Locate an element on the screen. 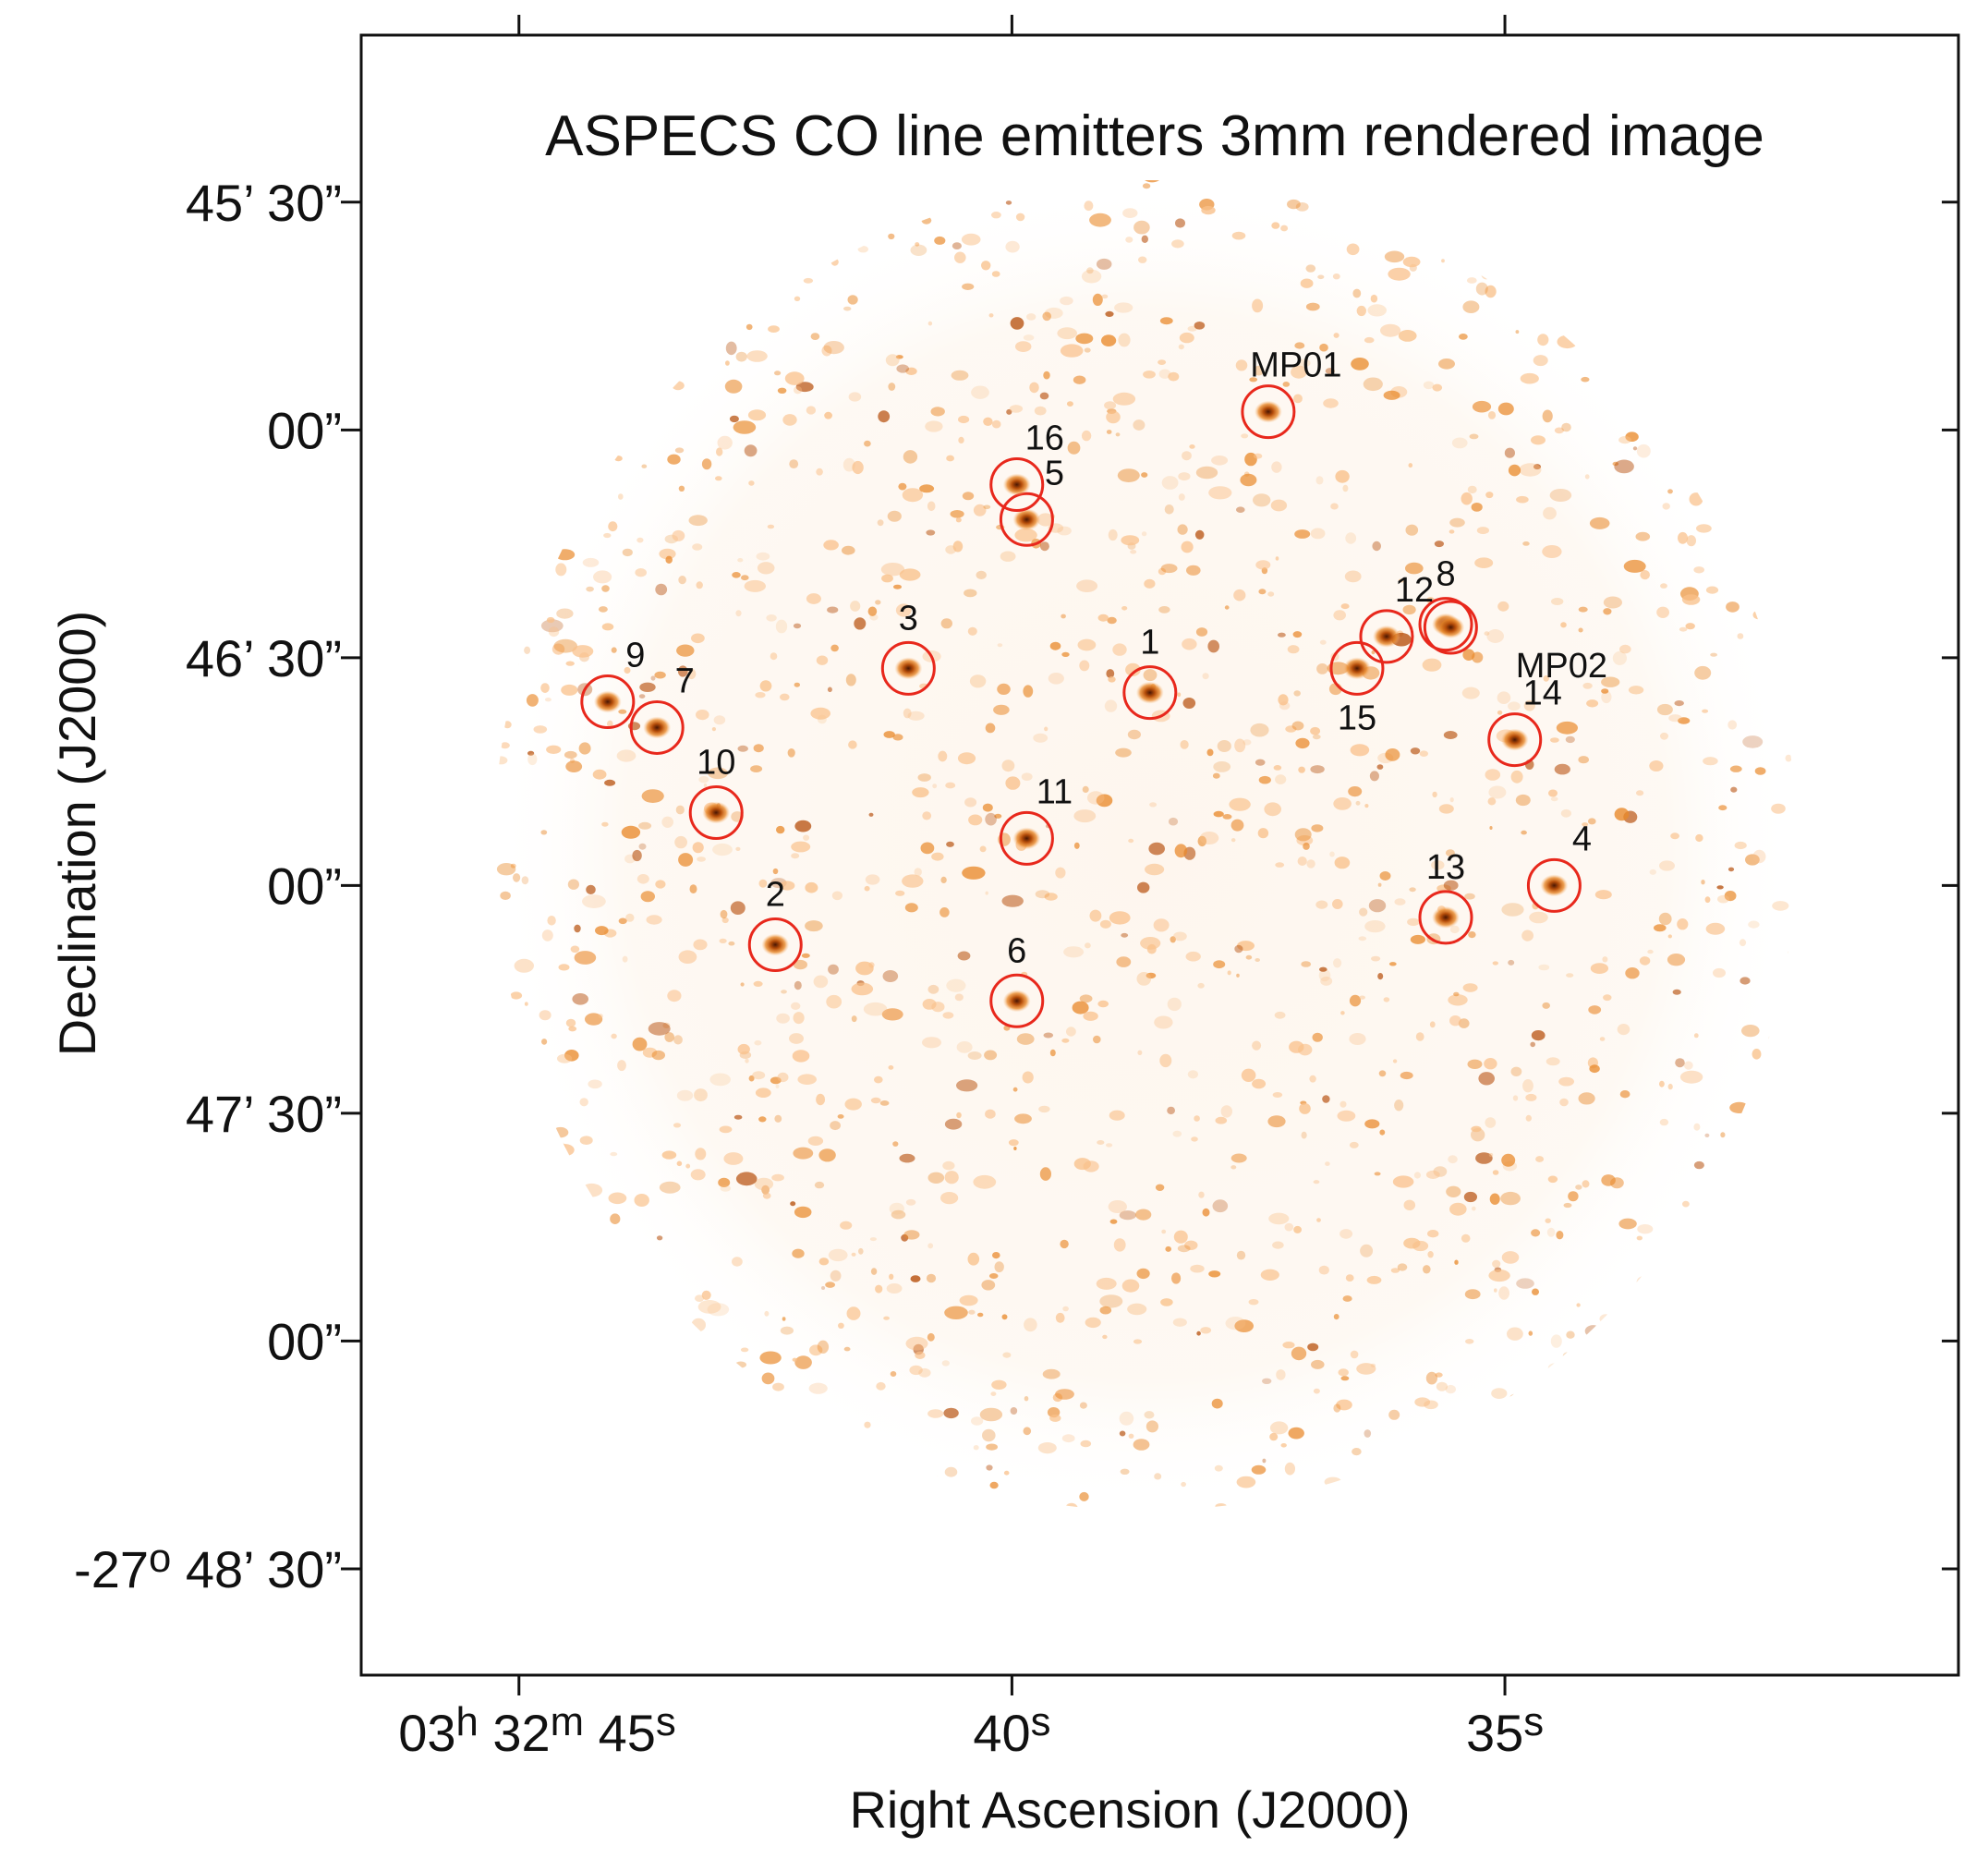  x-tick-label: 40s is located at coordinates (1012, 1731).